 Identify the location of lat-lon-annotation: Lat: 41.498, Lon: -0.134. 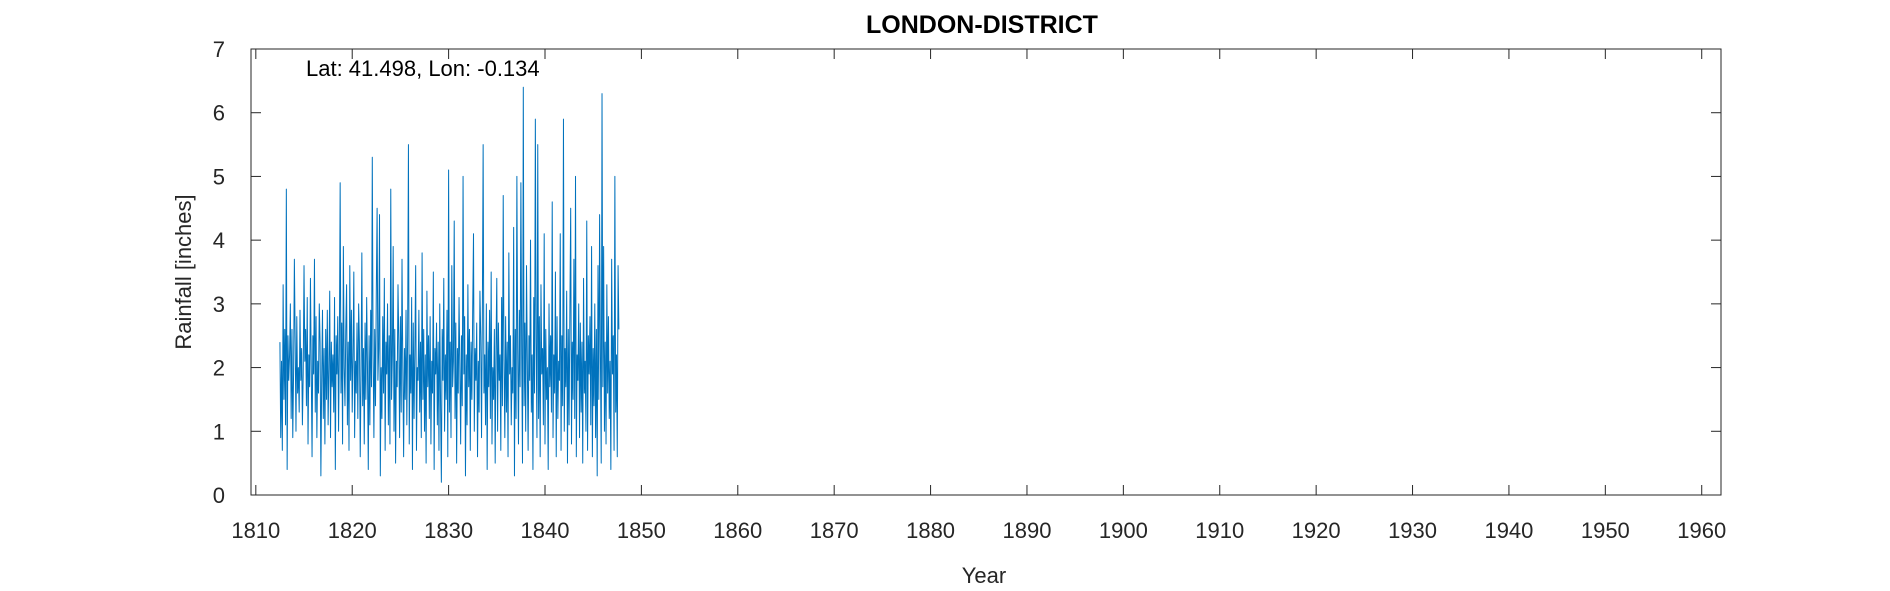
(423, 68).